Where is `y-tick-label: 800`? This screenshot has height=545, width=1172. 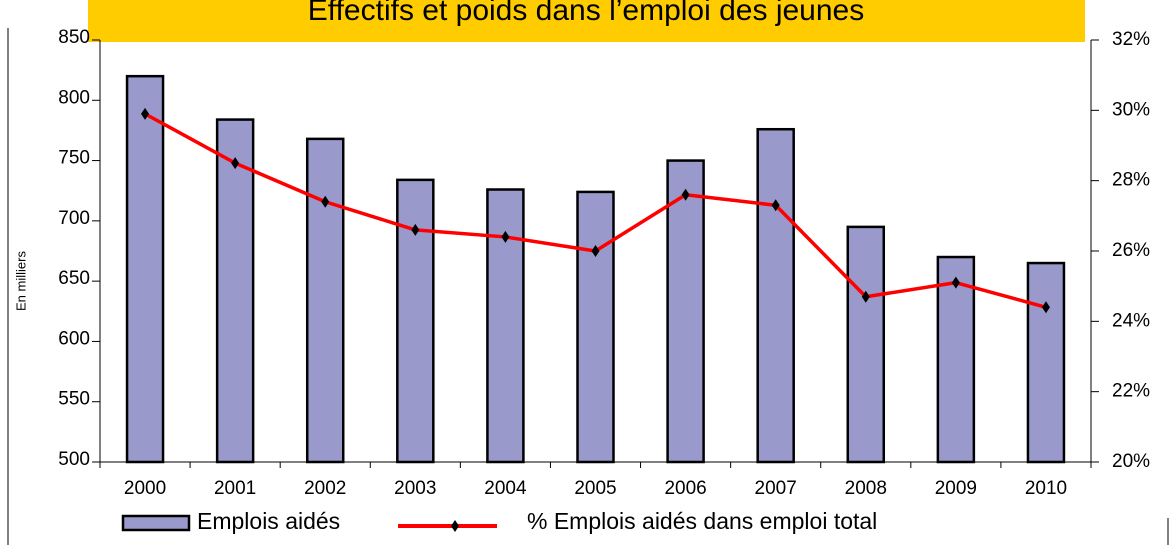
y-tick-label: 800 is located at coordinates (74, 97).